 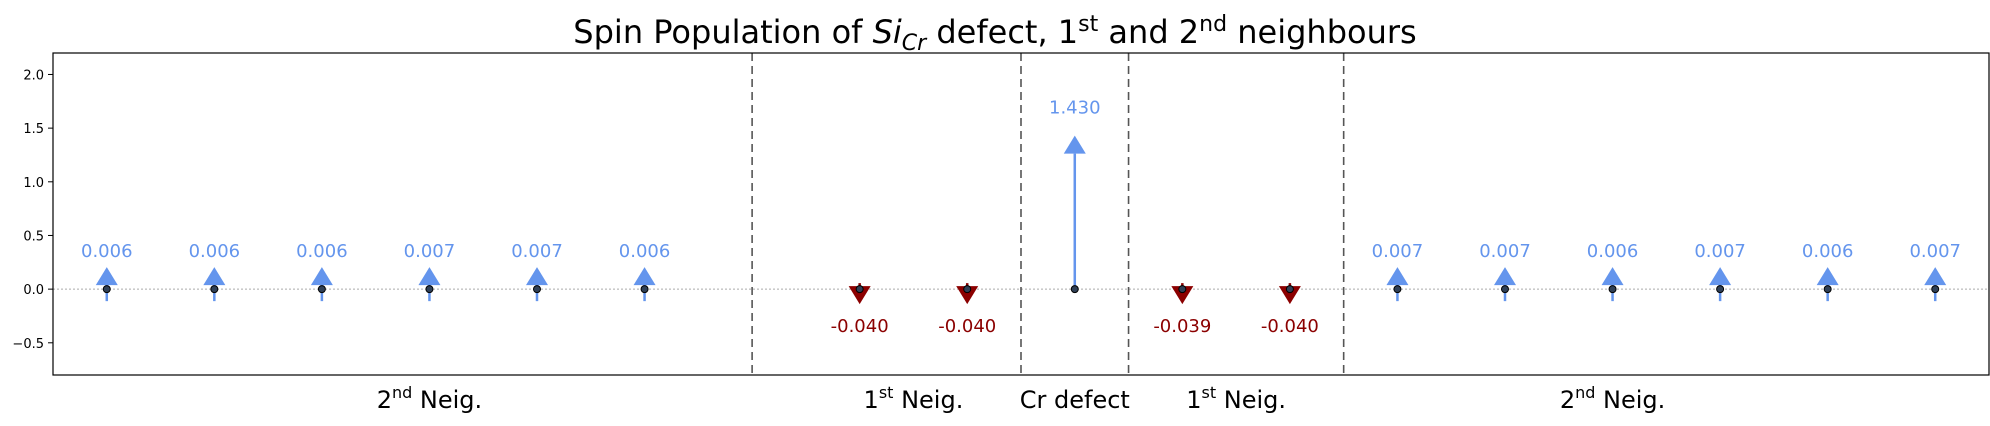 What do you see at coordinates (33, 290) in the screenshot?
I see `y-tick-label: 0.0` at bounding box center [33, 290].